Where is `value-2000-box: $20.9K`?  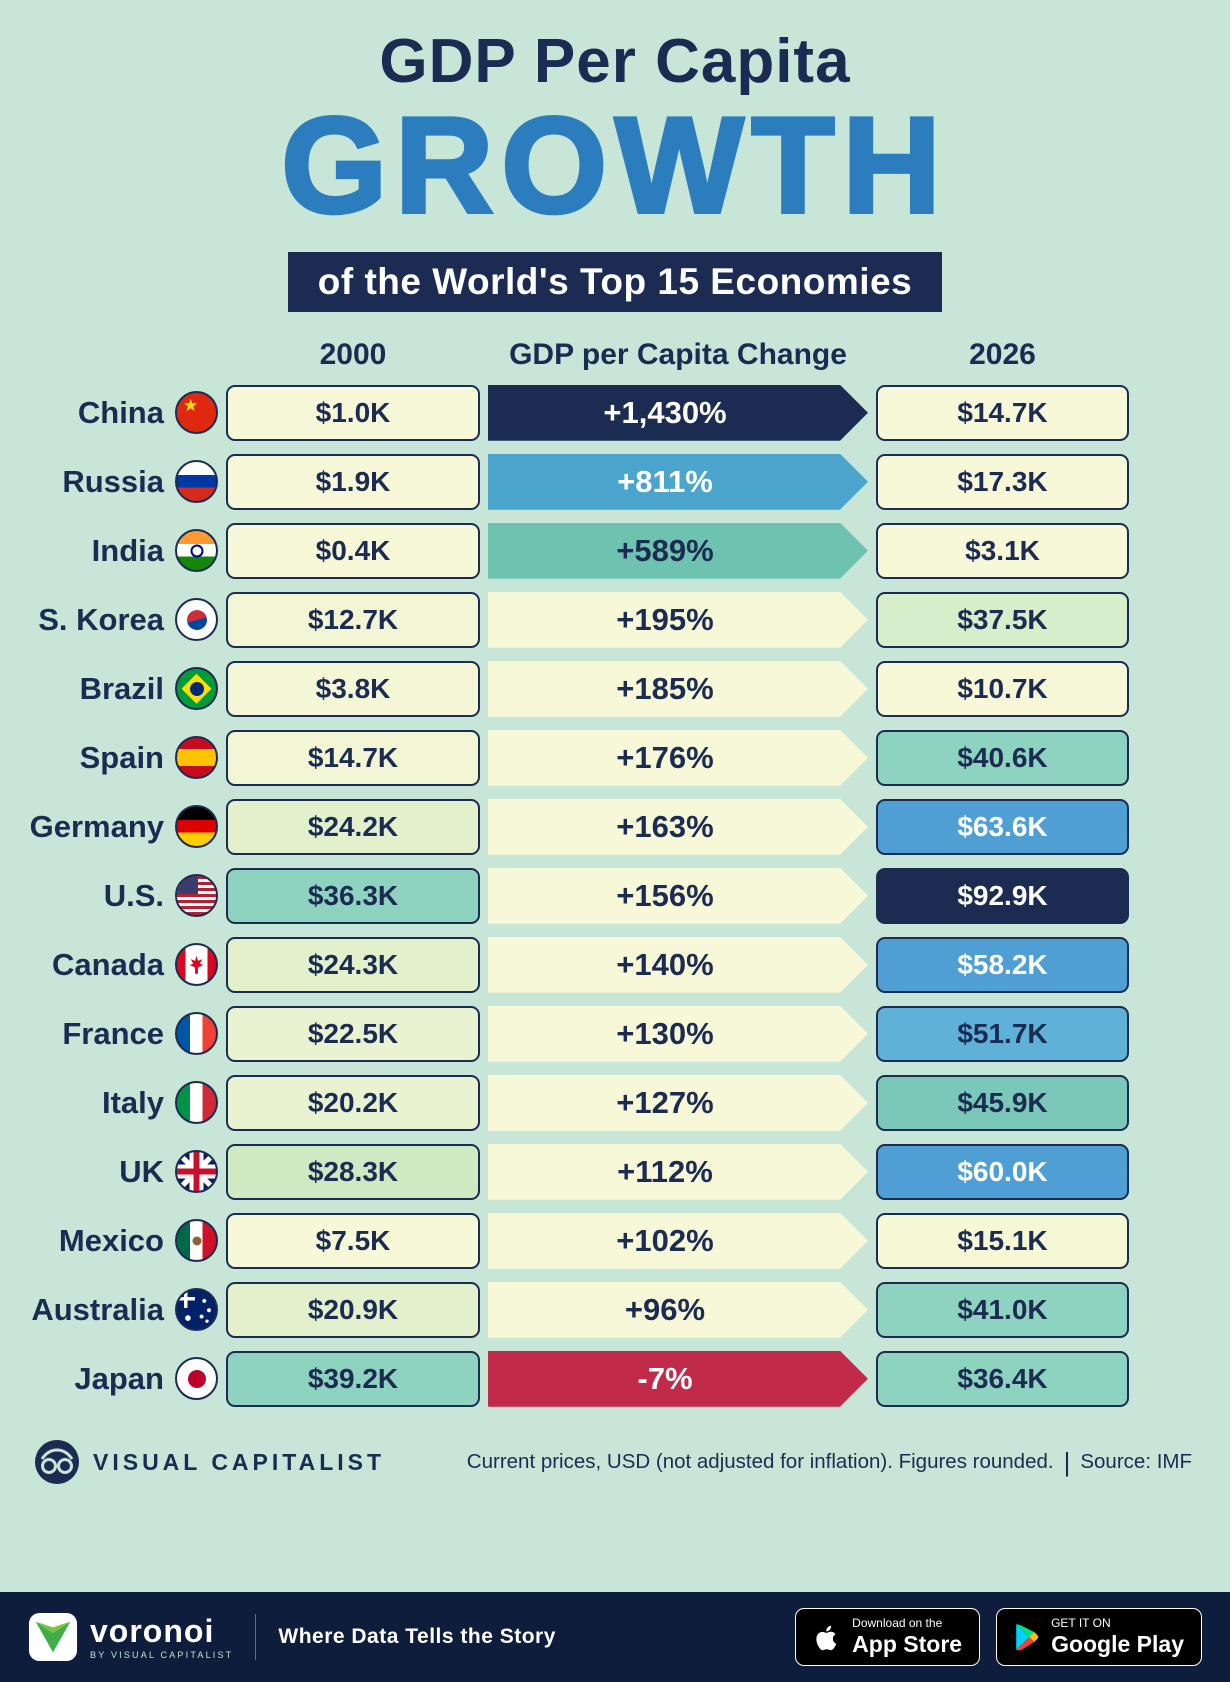
value-2000-box: $20.9K is located at coordinates (353, 1309).